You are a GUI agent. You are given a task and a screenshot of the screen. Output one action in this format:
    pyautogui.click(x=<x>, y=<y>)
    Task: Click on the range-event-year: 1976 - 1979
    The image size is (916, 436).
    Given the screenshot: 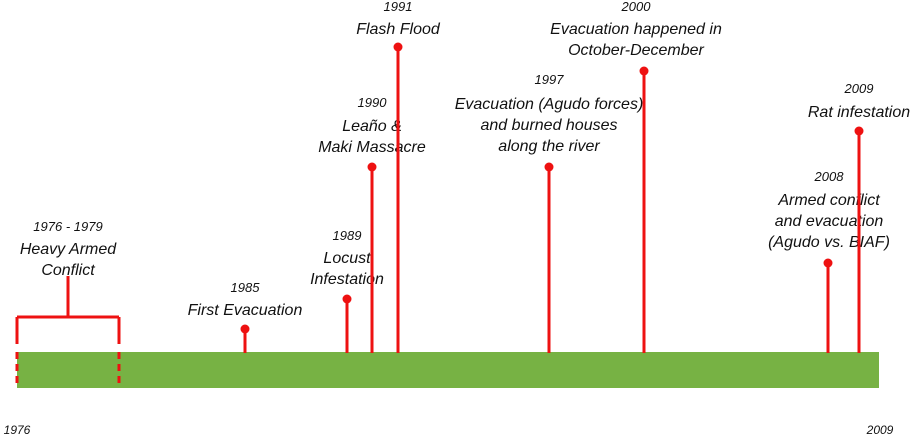 What is the action you would take?
    pyautogui.click(x=67, y=226)
    